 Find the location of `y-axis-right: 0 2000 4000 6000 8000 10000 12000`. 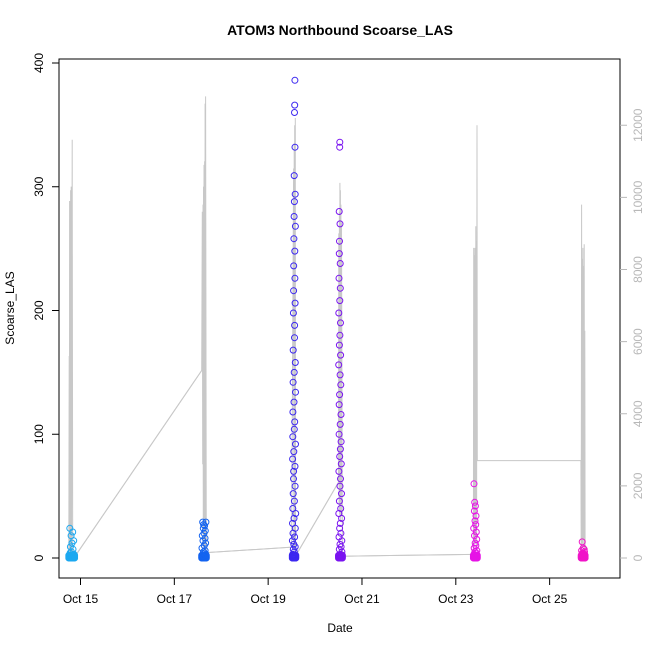

y-axis-right: 0 2000 4000 6000 8000 10000 12000 is located at coordinates (632, 334).